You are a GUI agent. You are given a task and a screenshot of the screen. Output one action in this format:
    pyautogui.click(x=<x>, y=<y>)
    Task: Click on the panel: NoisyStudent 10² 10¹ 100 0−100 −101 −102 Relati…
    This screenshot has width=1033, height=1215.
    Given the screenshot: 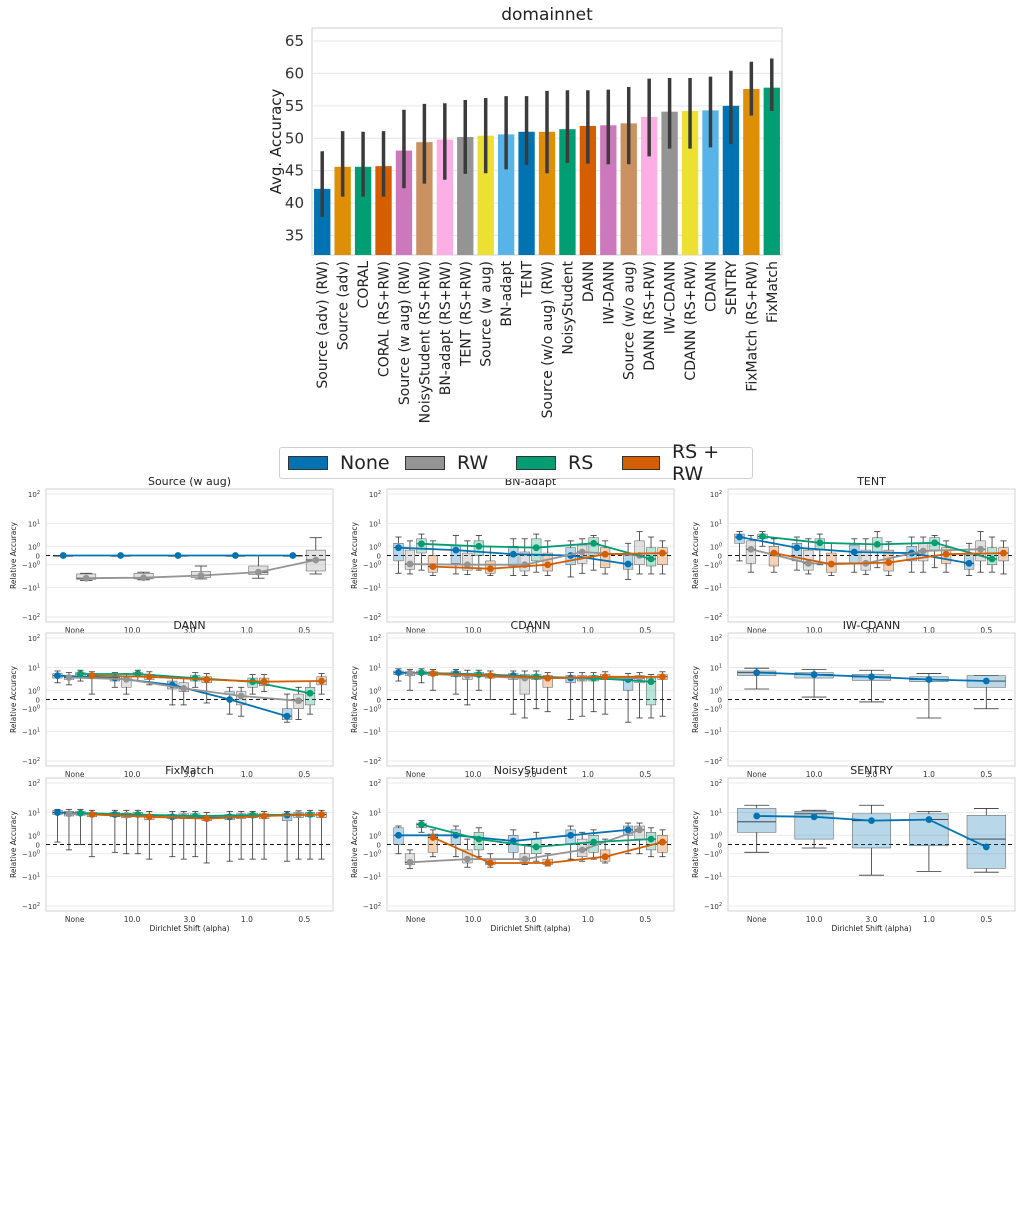 What is the action you would take?
    pyautogui.click(x=512, y=848)
    